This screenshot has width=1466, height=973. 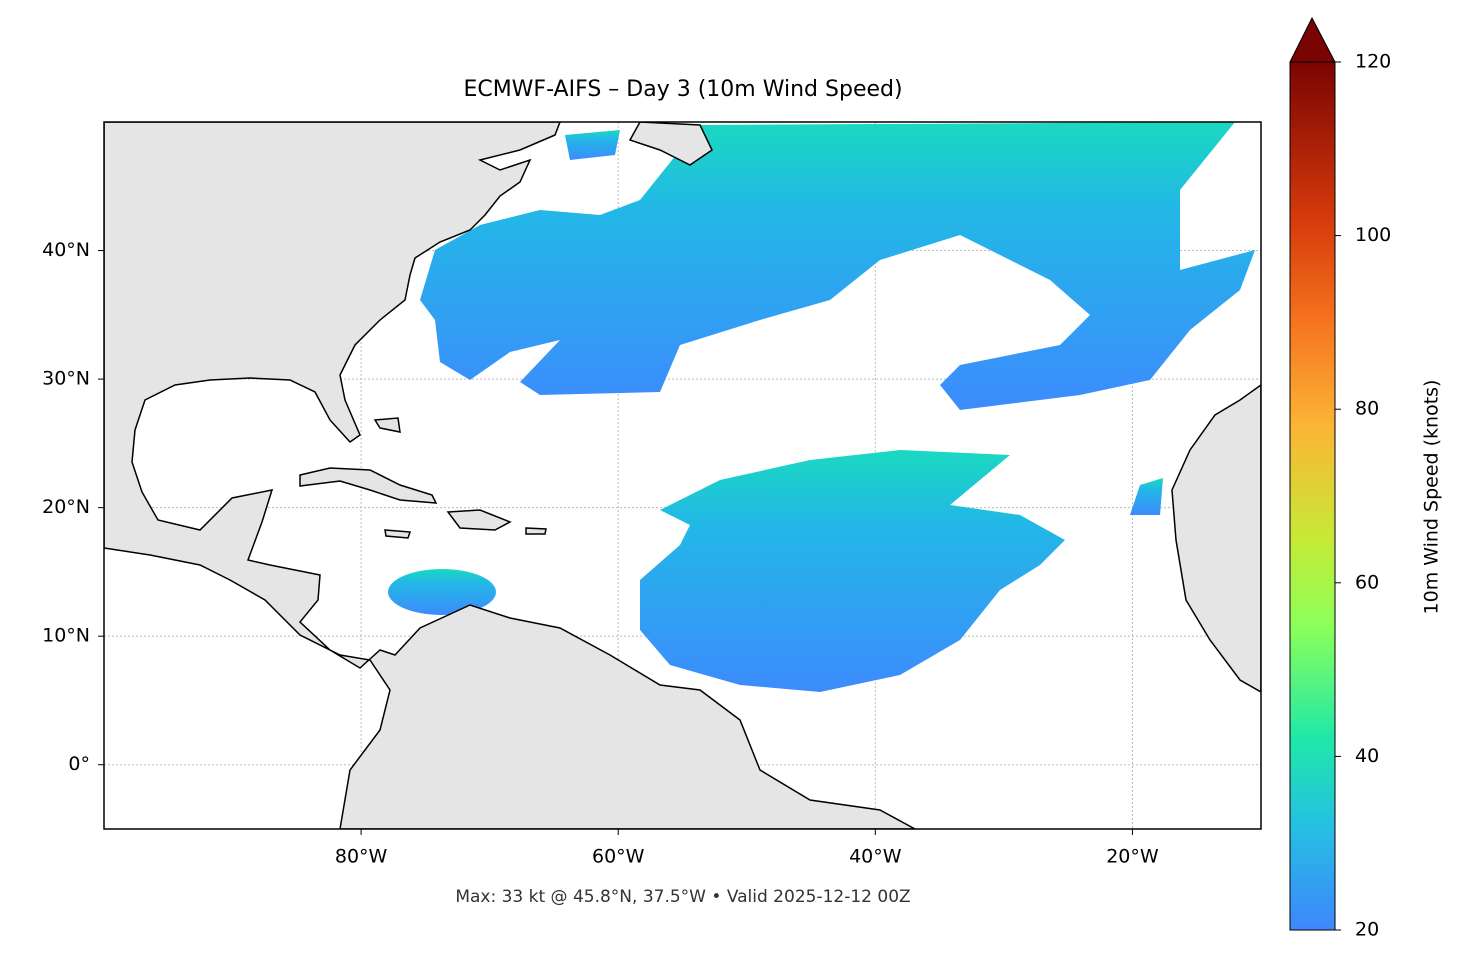 What do you see at coordinates (1132, 857) in the screenshot?
I see `x-tick-label: 20°W` at bounding box center [1132, 857].